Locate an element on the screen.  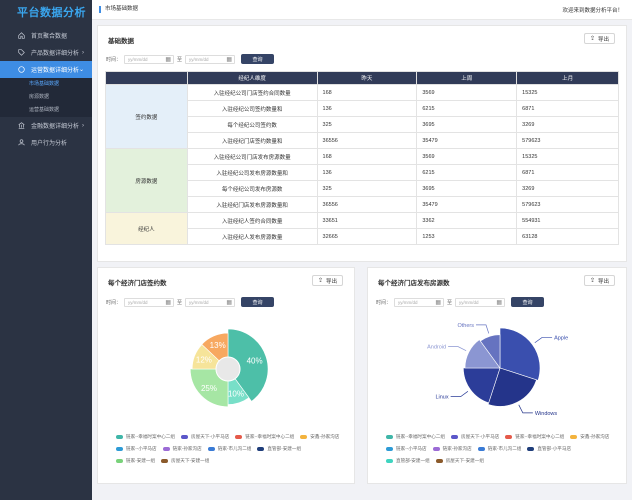
table-cell: 36556 is located at coordinates (367, 204).